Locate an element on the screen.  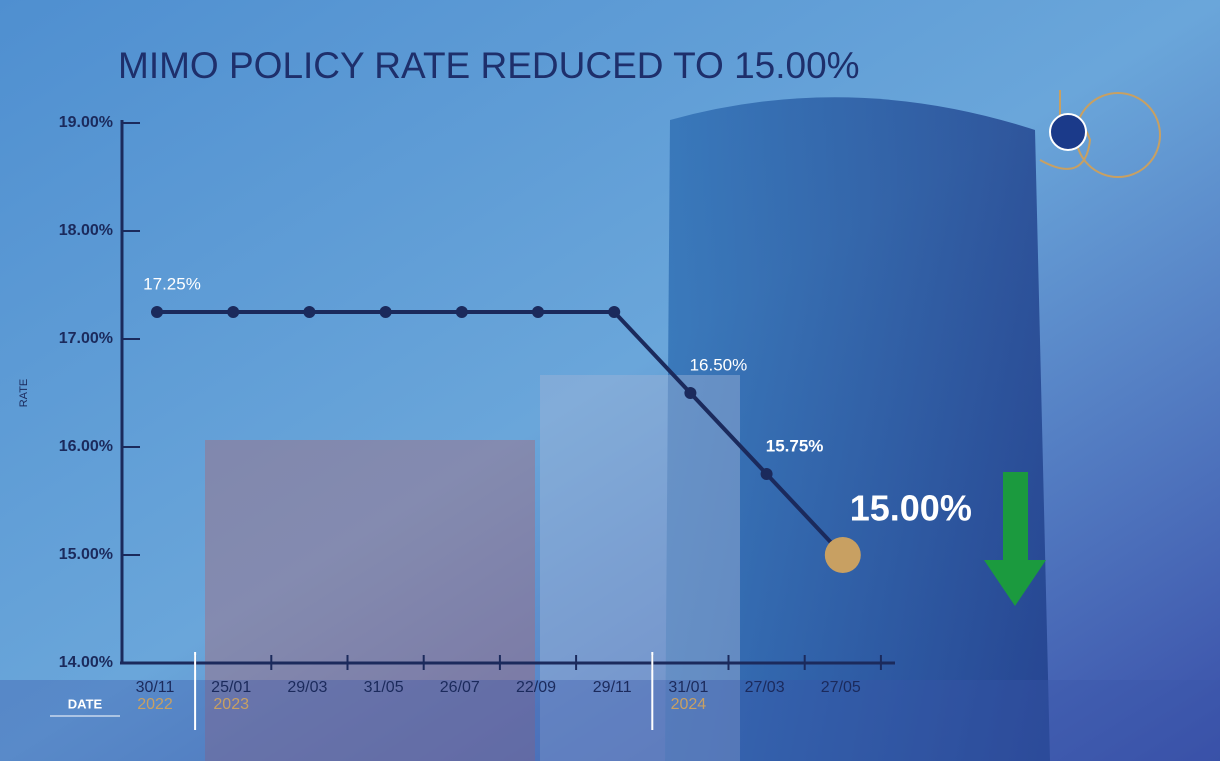
down-arrow is located at coordinates (1015, 539).